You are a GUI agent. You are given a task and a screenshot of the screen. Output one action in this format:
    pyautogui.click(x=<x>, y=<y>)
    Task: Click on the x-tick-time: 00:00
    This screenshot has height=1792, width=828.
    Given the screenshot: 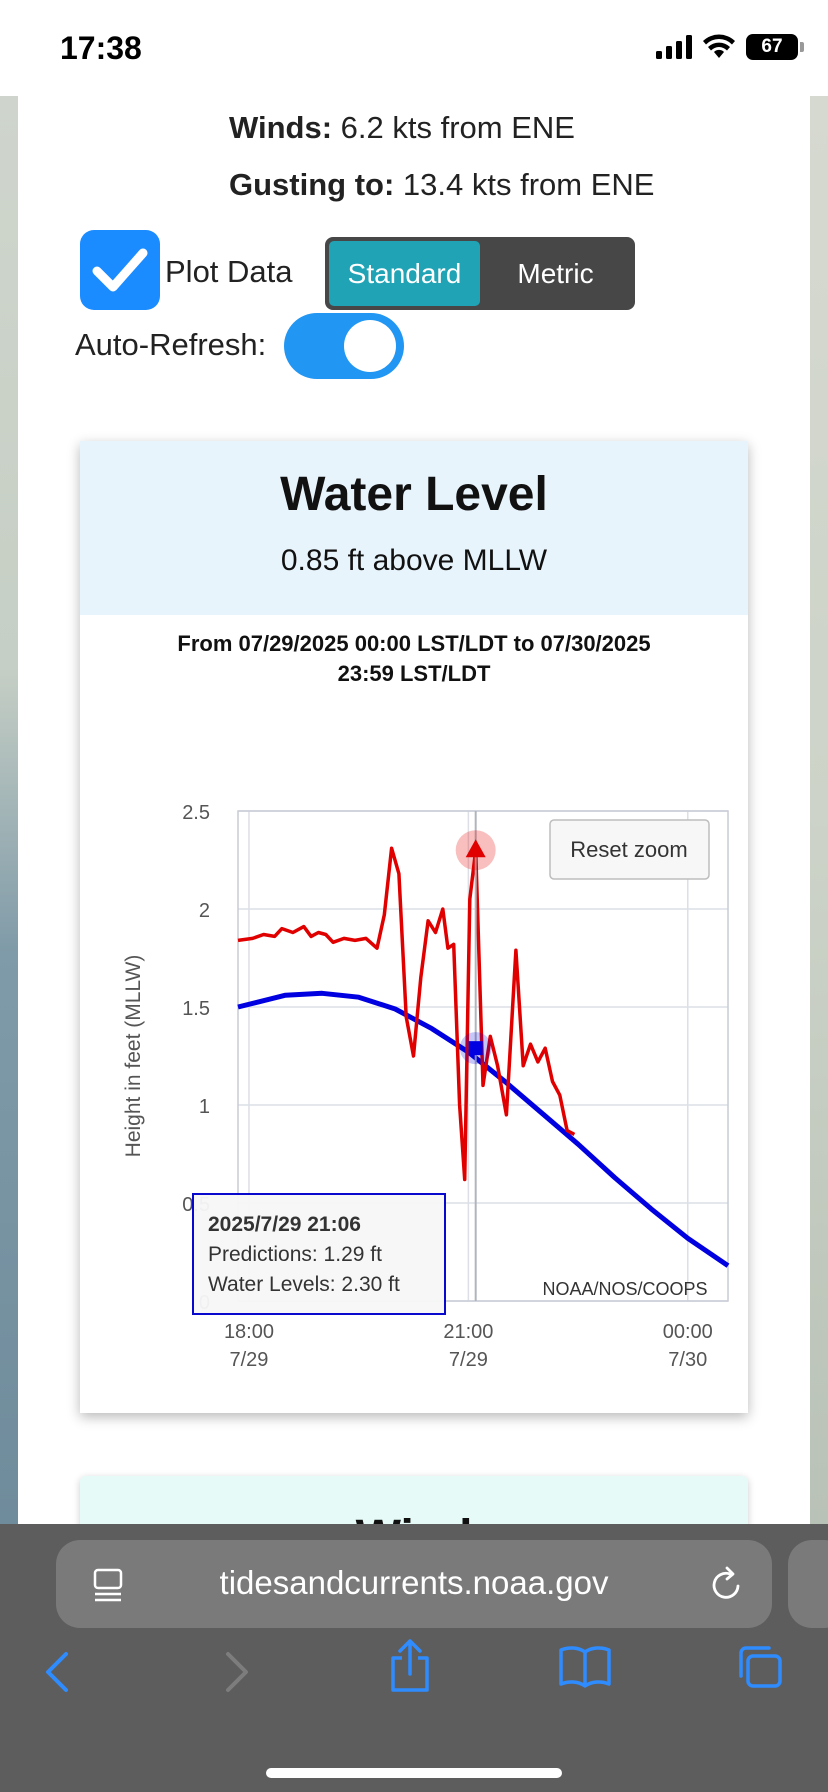 What is the action you would take?
    pyautogui.click(x=688, y=1332)
    